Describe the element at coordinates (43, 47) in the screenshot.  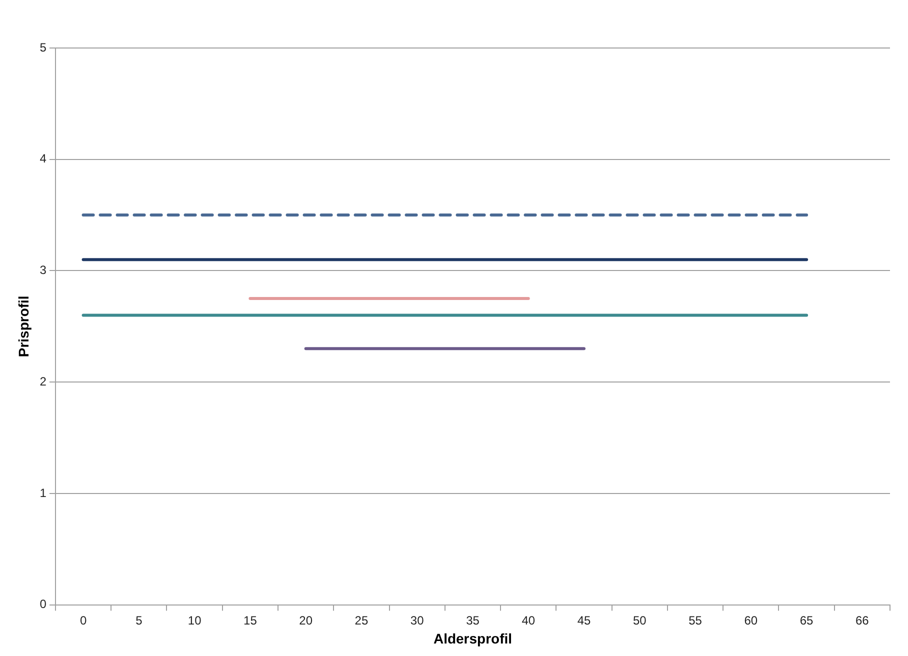
I see `y-tick-label: 5` at that location.